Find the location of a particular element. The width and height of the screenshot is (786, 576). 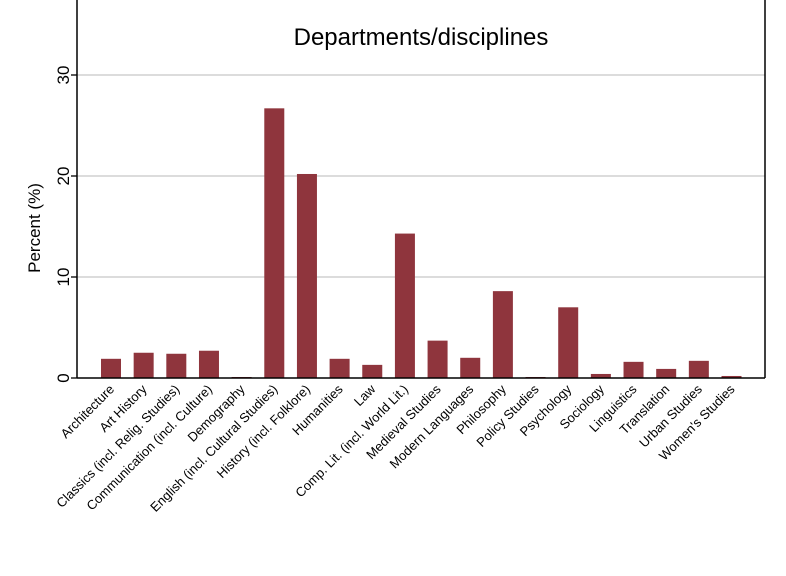

bar-philosophy is located at coordinates (502, 334).